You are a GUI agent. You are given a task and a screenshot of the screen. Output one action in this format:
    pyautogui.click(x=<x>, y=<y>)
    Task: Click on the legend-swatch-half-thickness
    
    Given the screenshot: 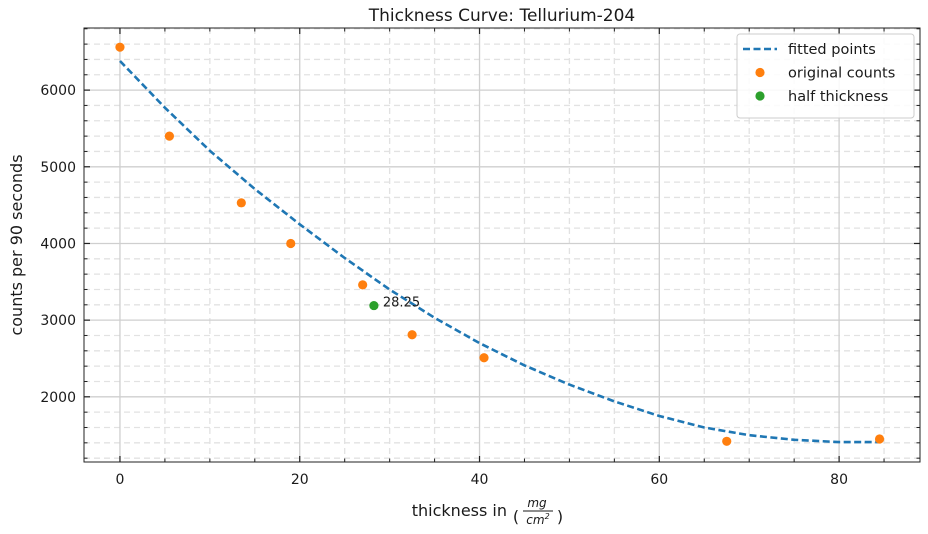 What is the action you would take?
    pyautogui.click(x=760, y=96)
    